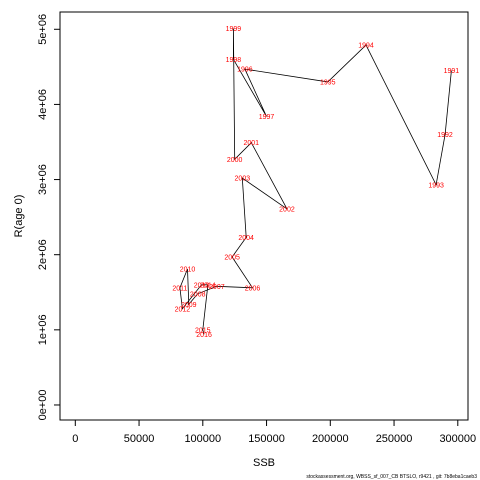 The width and height of the screenshot is (480, 480). Describe the element at coordinates (452, 71) in the screenshot. I see `point-label: 1991` at that location.